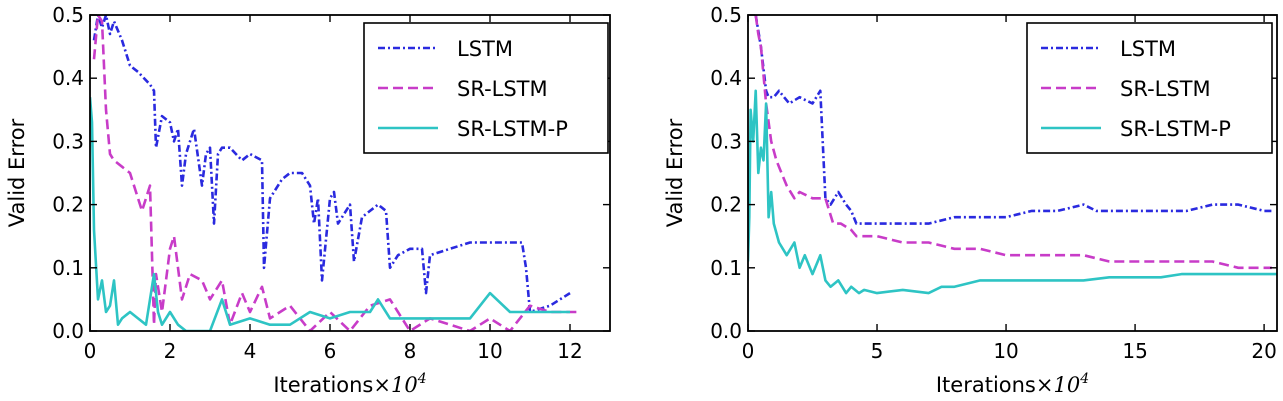  What do you see at coordinates (877, 351) in the screenshot?
I see `x-tick-label: 5` at bounding box center [877, 351].